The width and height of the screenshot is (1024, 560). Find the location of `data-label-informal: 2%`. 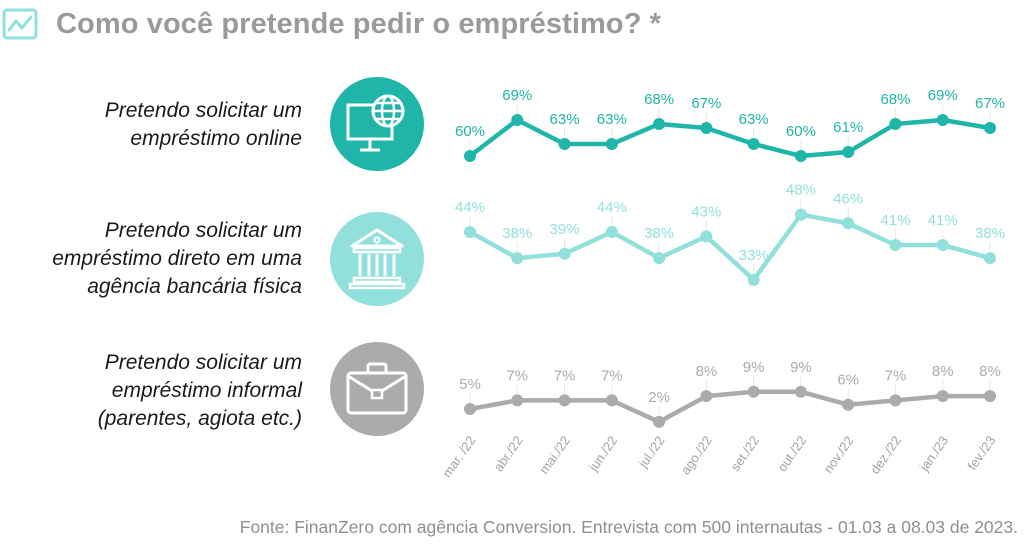

data-label-informal: 2% is located at coordinates (659, 397).